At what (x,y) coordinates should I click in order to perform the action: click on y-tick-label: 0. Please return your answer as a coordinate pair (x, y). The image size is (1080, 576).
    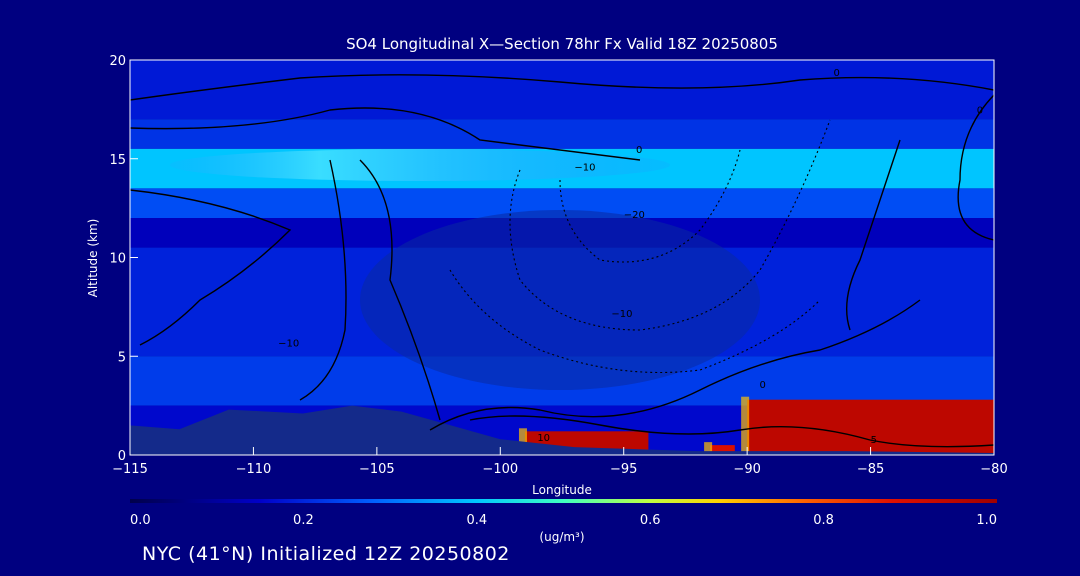
    Looking at the image, I should click on (122, 456).